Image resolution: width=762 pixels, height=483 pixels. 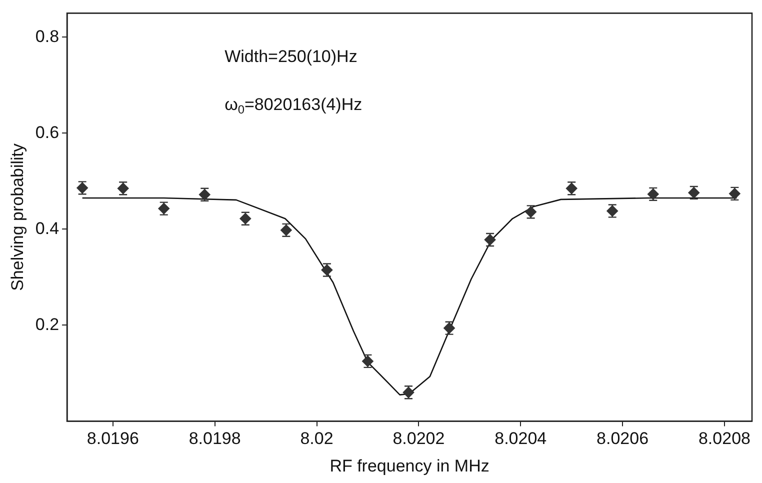 What do you see at coordinates (317, 438) in the screenshot?
I see `x-tick-label: 8.02` at bounding box center [317, 438].